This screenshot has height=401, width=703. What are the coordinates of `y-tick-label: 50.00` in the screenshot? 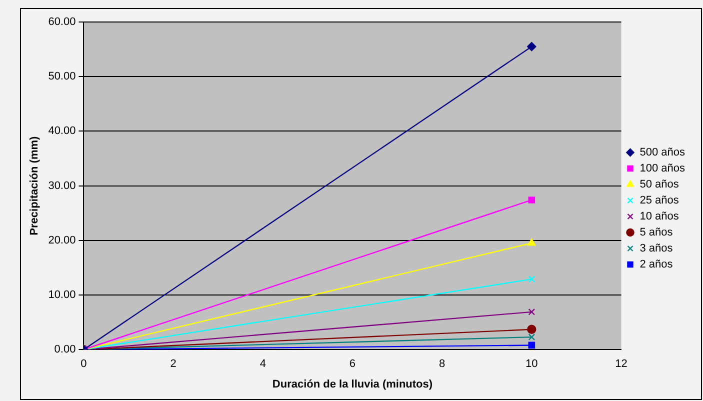 It's located at (62, 76).